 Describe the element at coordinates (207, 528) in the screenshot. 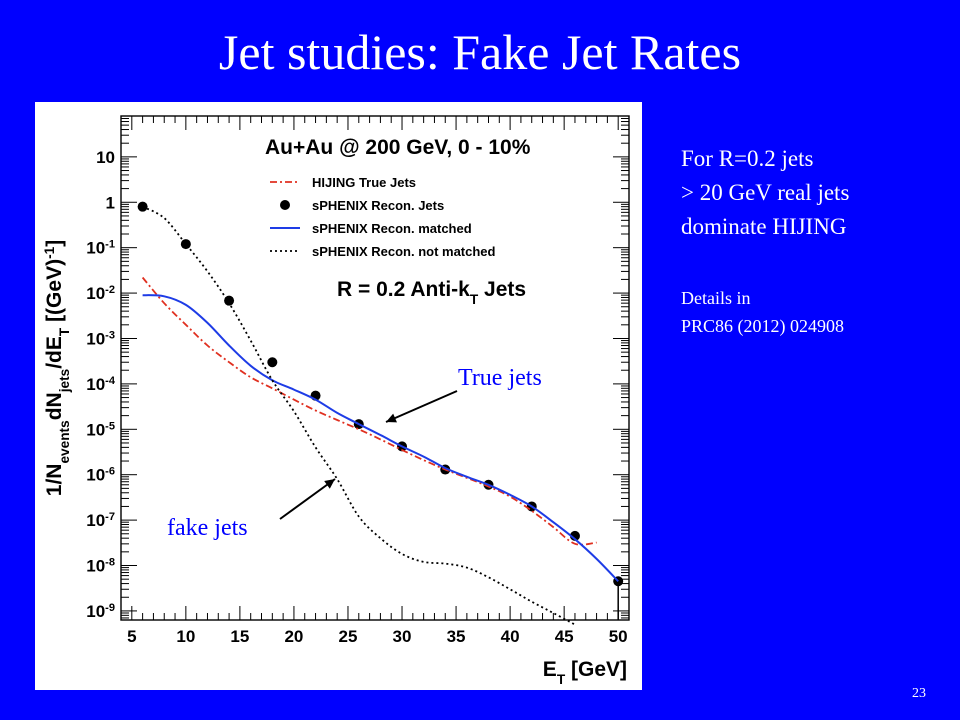

I see `annotation-fake-jets: fake jets` at that location.